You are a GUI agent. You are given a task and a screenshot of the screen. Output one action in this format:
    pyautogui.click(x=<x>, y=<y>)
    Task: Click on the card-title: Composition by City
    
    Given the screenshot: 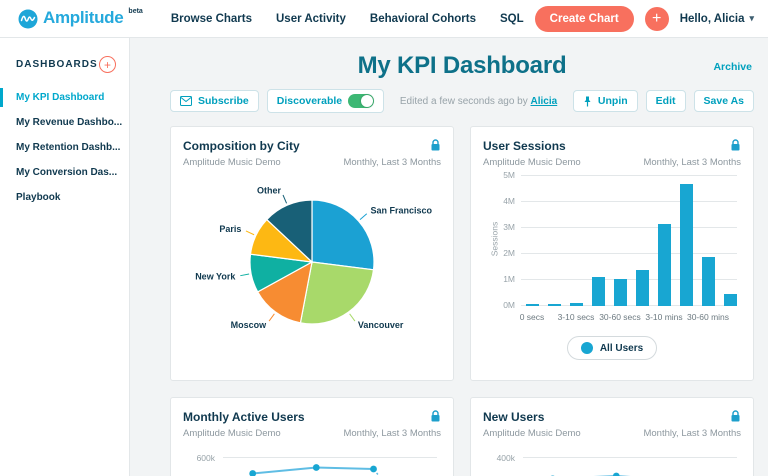 What is the action you would take?
    pyautogui.click(x=241, y=146)
    